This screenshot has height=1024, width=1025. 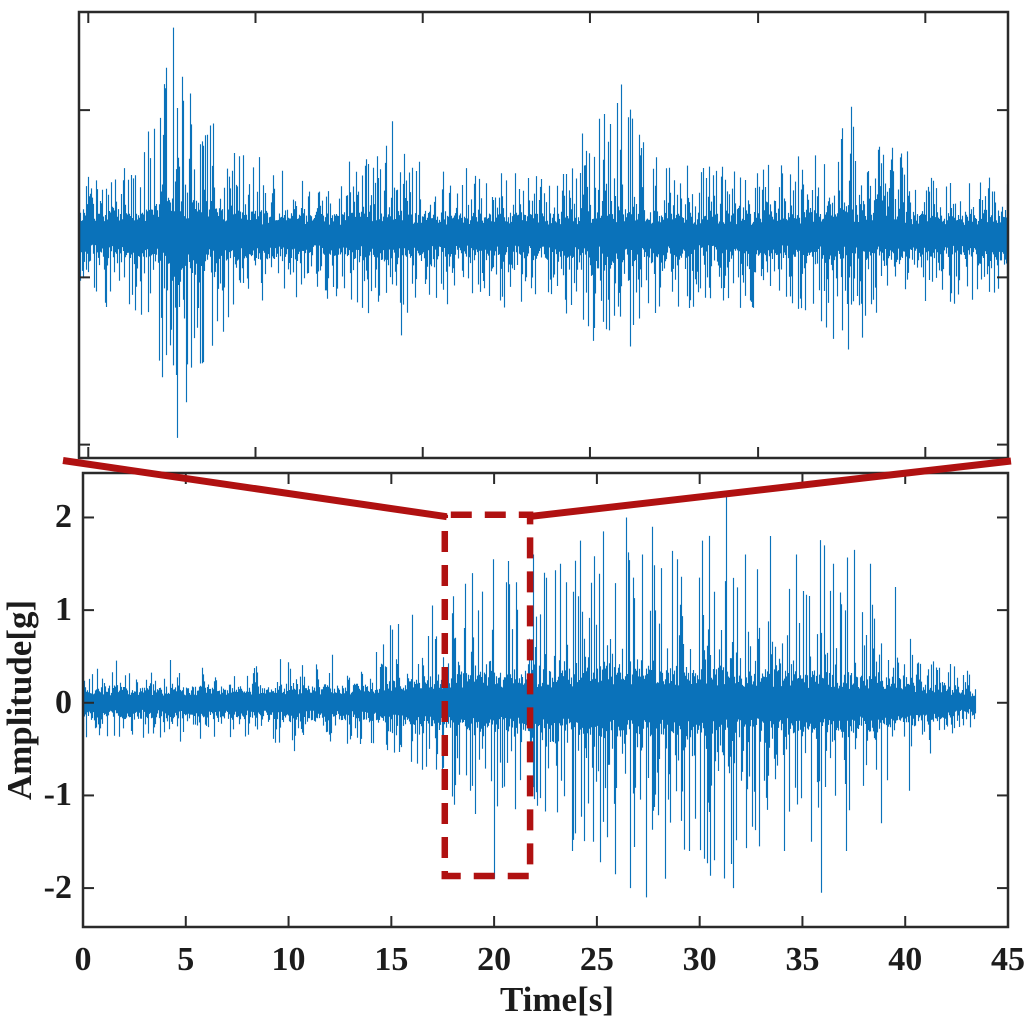 I want to click on x-tick-label: 15, so click(x=391, y=959).